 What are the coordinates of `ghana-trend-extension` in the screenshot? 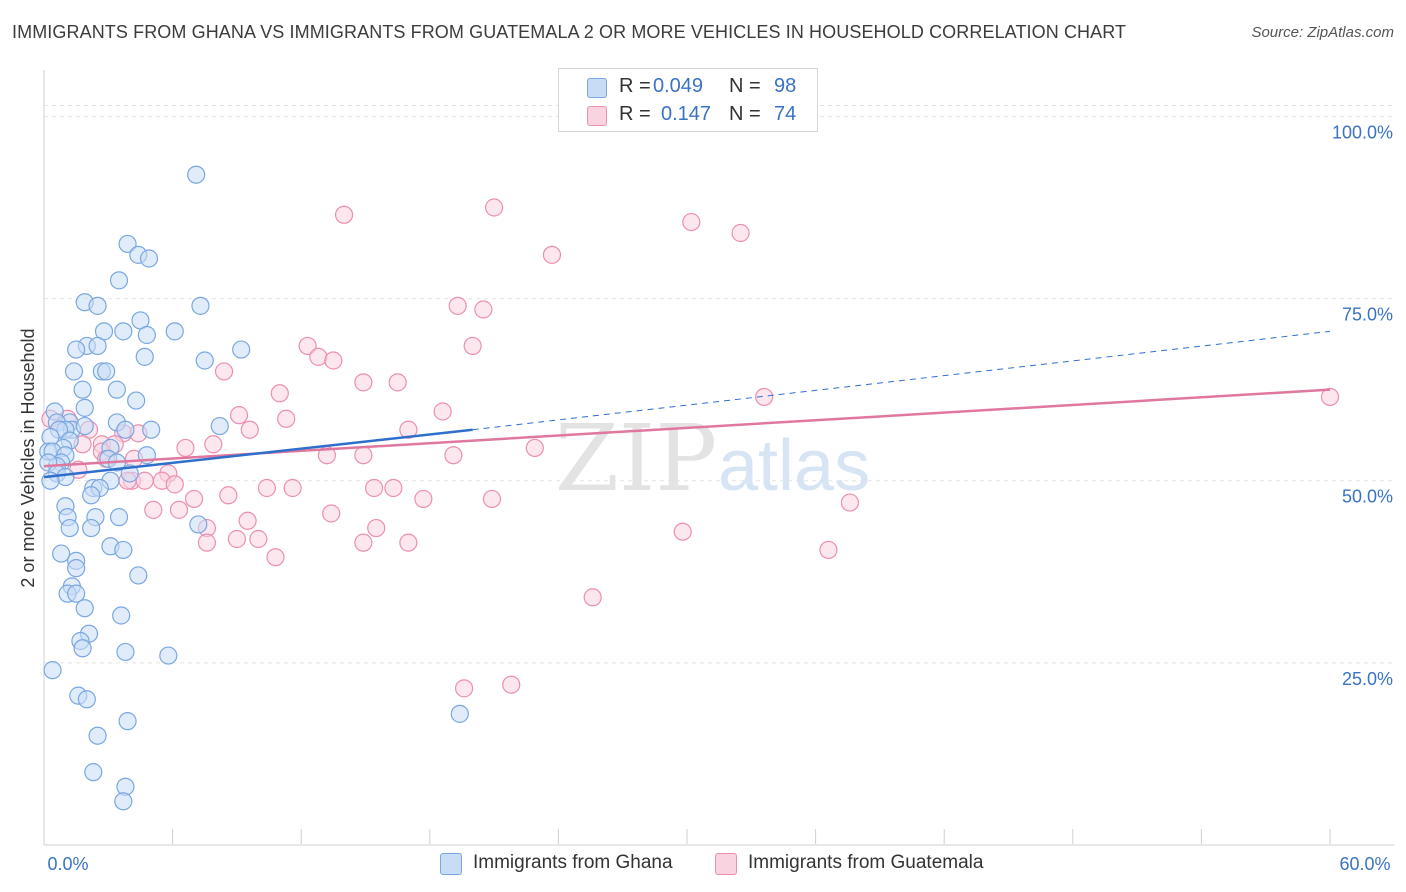 It's located at (901, 380).